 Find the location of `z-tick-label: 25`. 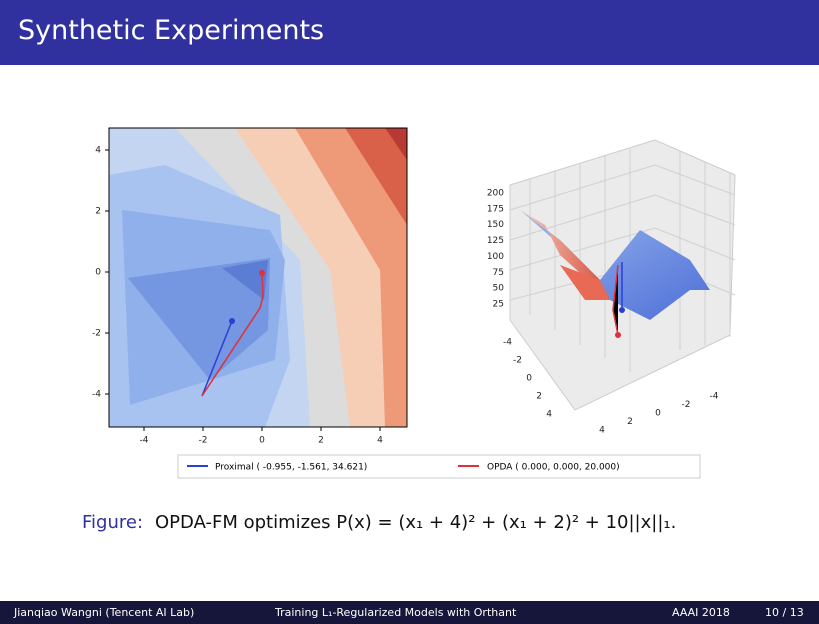

z-tick-label: 25 is located at coordinates (498, 305).